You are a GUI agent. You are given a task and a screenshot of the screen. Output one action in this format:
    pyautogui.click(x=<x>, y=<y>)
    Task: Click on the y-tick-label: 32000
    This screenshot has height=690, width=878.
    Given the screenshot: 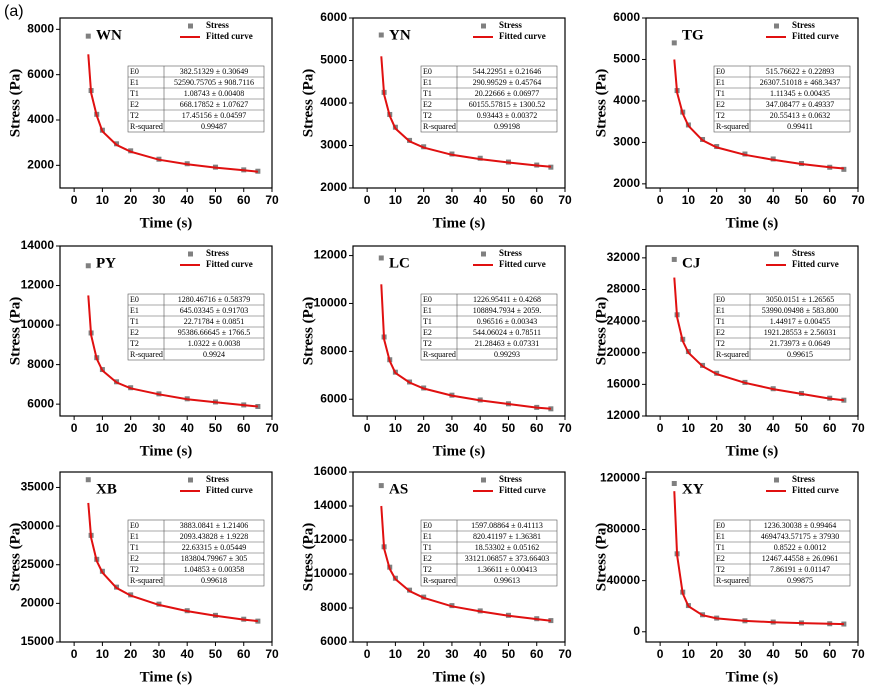 What is the action you would take?
    pyautogui.click(x=624, y=257)
    